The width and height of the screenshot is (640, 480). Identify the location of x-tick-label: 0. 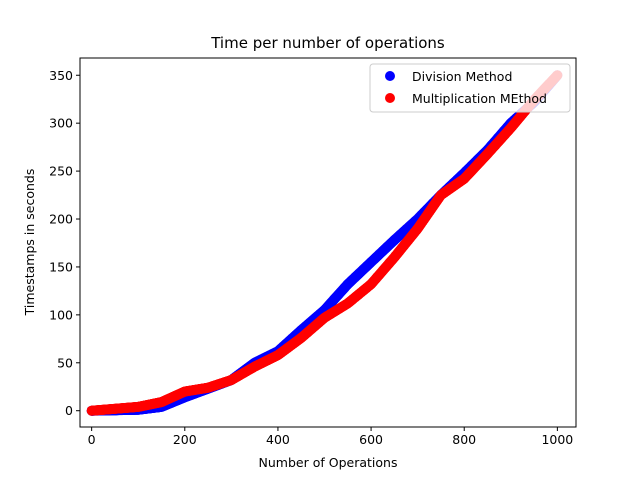
(92, 439).